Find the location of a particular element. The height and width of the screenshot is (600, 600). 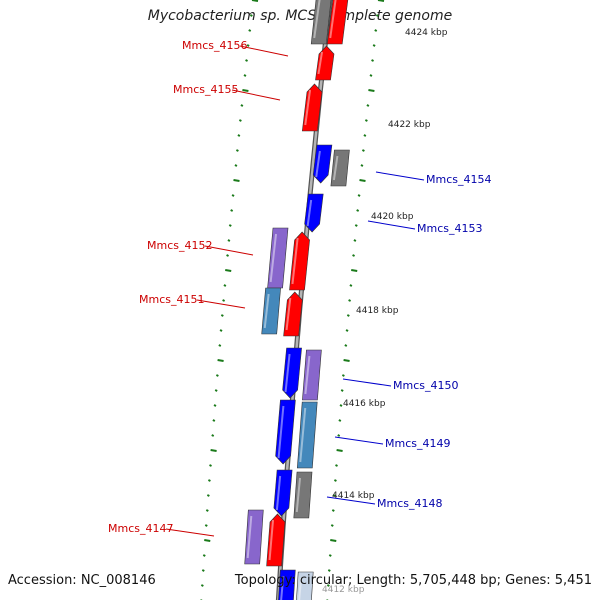

gene-label-mmcs-4154: Mmcs_4154 is located at coordinates (458, 179).